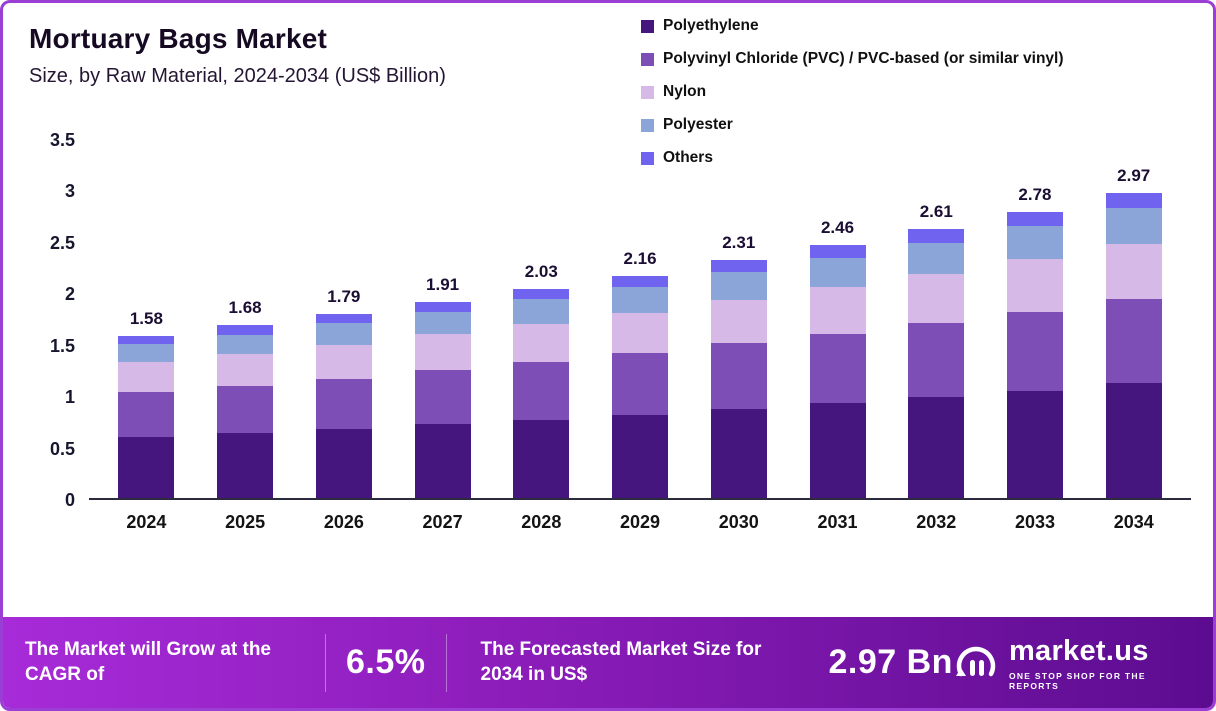  I want to click on bar-total-label: 2.46, so click(837, 228).